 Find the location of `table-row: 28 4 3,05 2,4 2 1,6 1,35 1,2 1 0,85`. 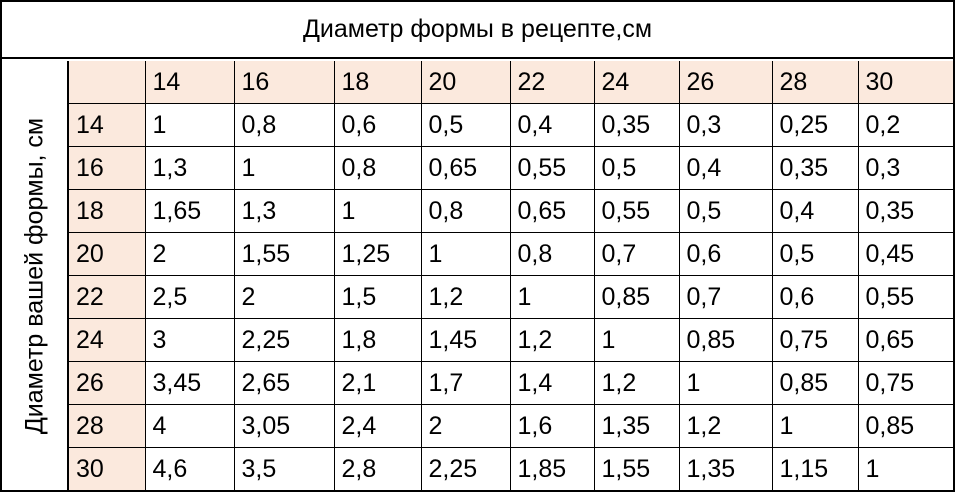

table-row: 28 4 3,05 2,4 2 1,6 1,35 1,2 1 0,85 is located at coordinates (511, 426).